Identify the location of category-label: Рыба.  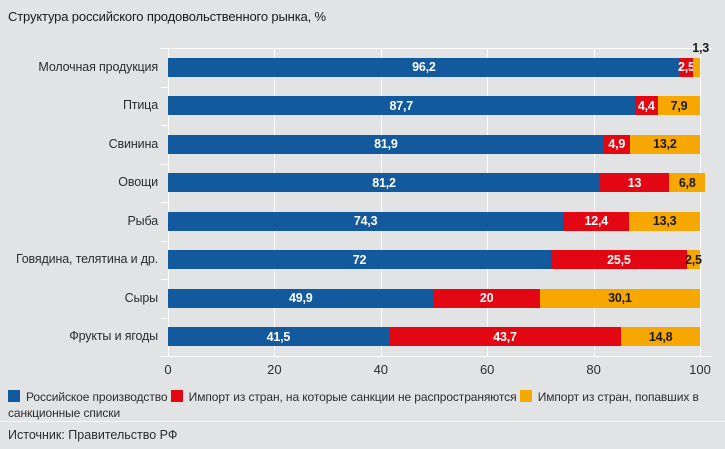
(142, 220).